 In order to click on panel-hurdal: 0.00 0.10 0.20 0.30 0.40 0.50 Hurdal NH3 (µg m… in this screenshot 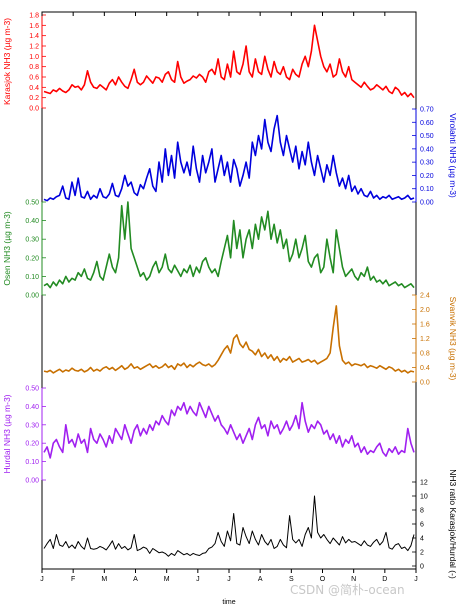, I will do `click(208, 435)`.